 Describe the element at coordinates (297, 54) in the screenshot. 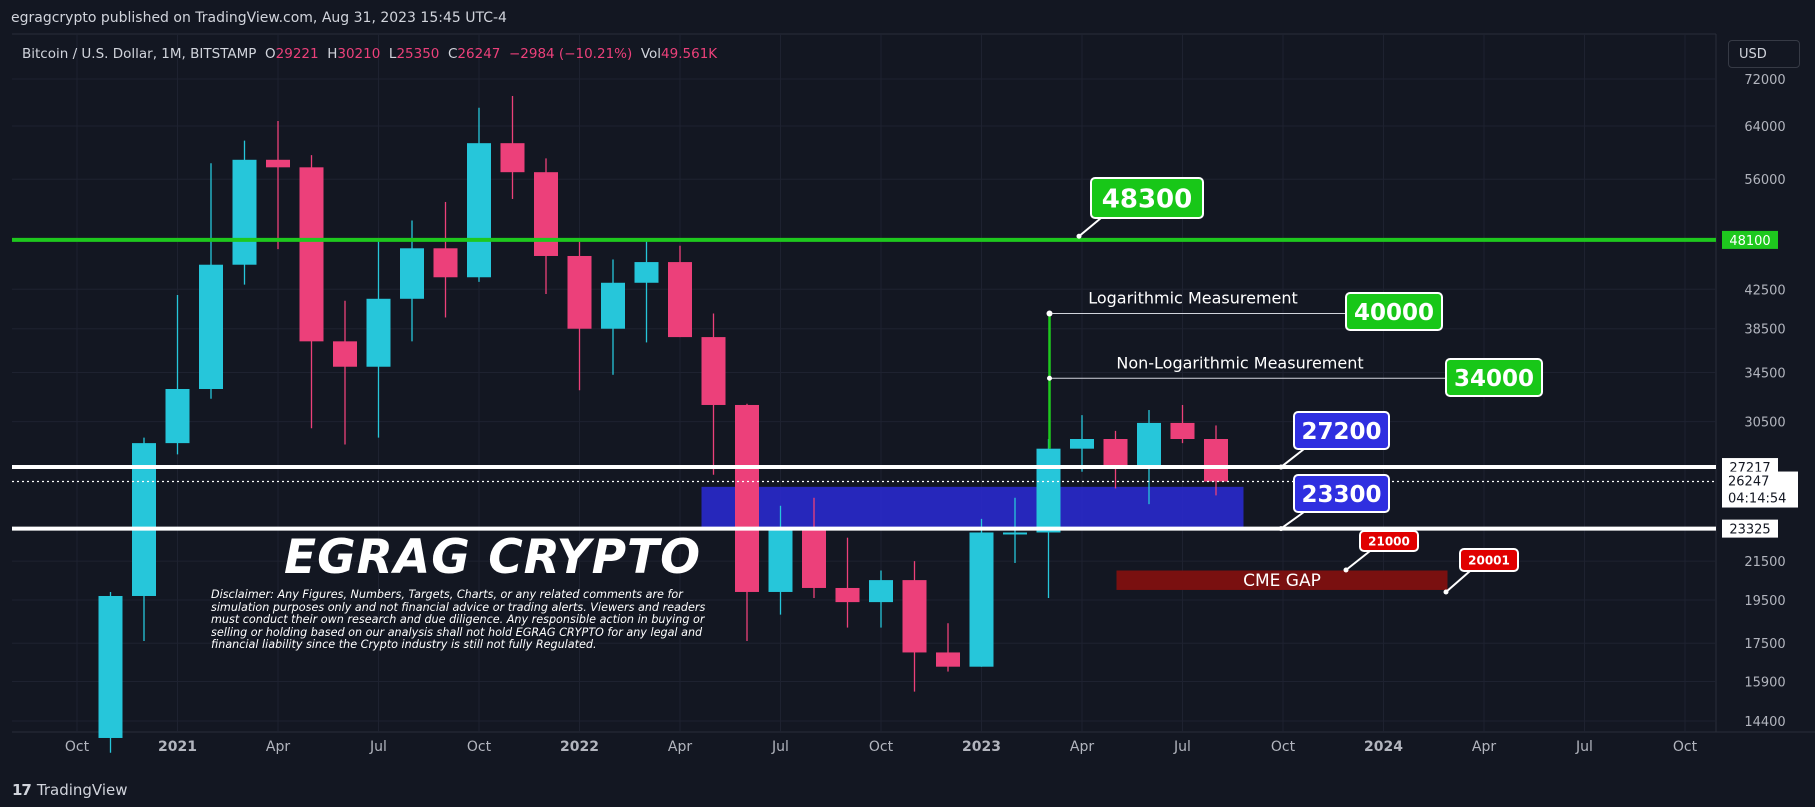

I see `legend-o-value: 29221` at that location.